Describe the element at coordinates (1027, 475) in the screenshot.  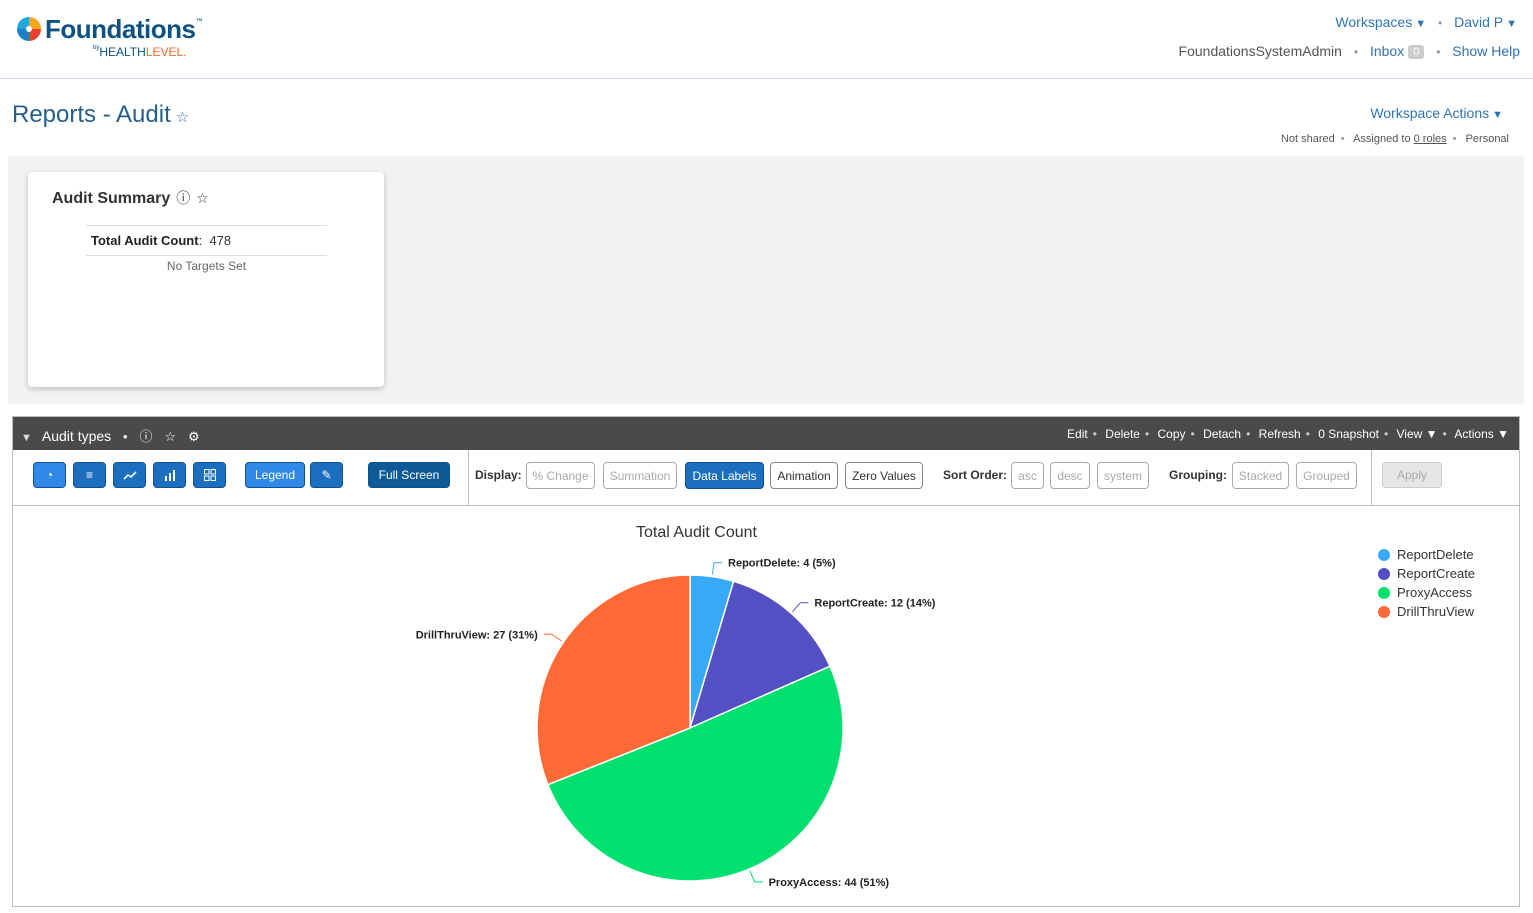
I see `sort-asc-toggle: asc` at that location.